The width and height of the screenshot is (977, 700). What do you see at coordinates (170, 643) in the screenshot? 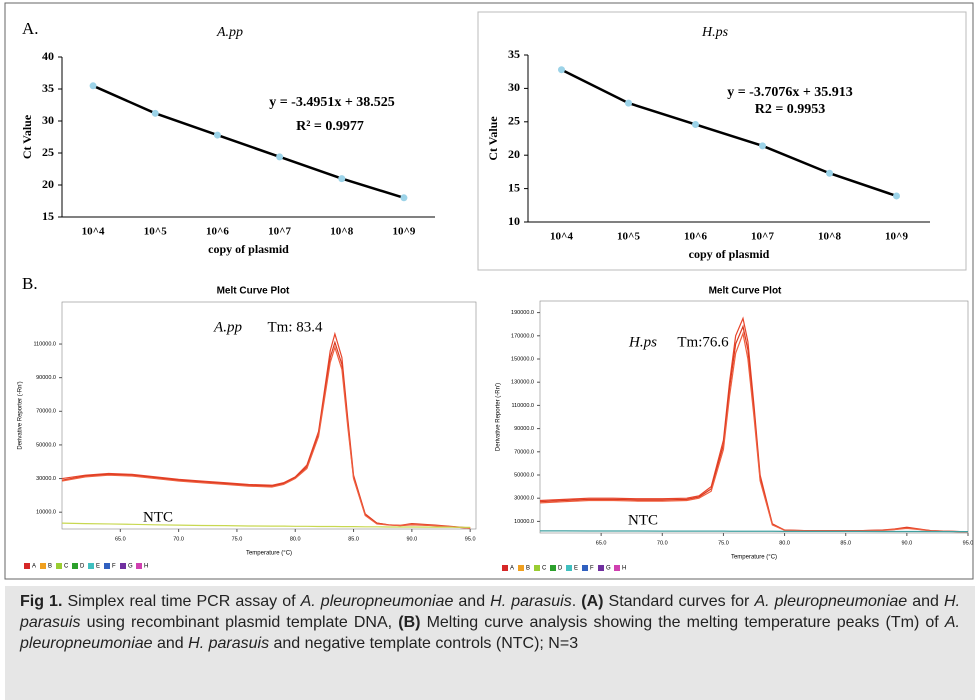
I see `caption-text: and` at bounding box center [170, 643].